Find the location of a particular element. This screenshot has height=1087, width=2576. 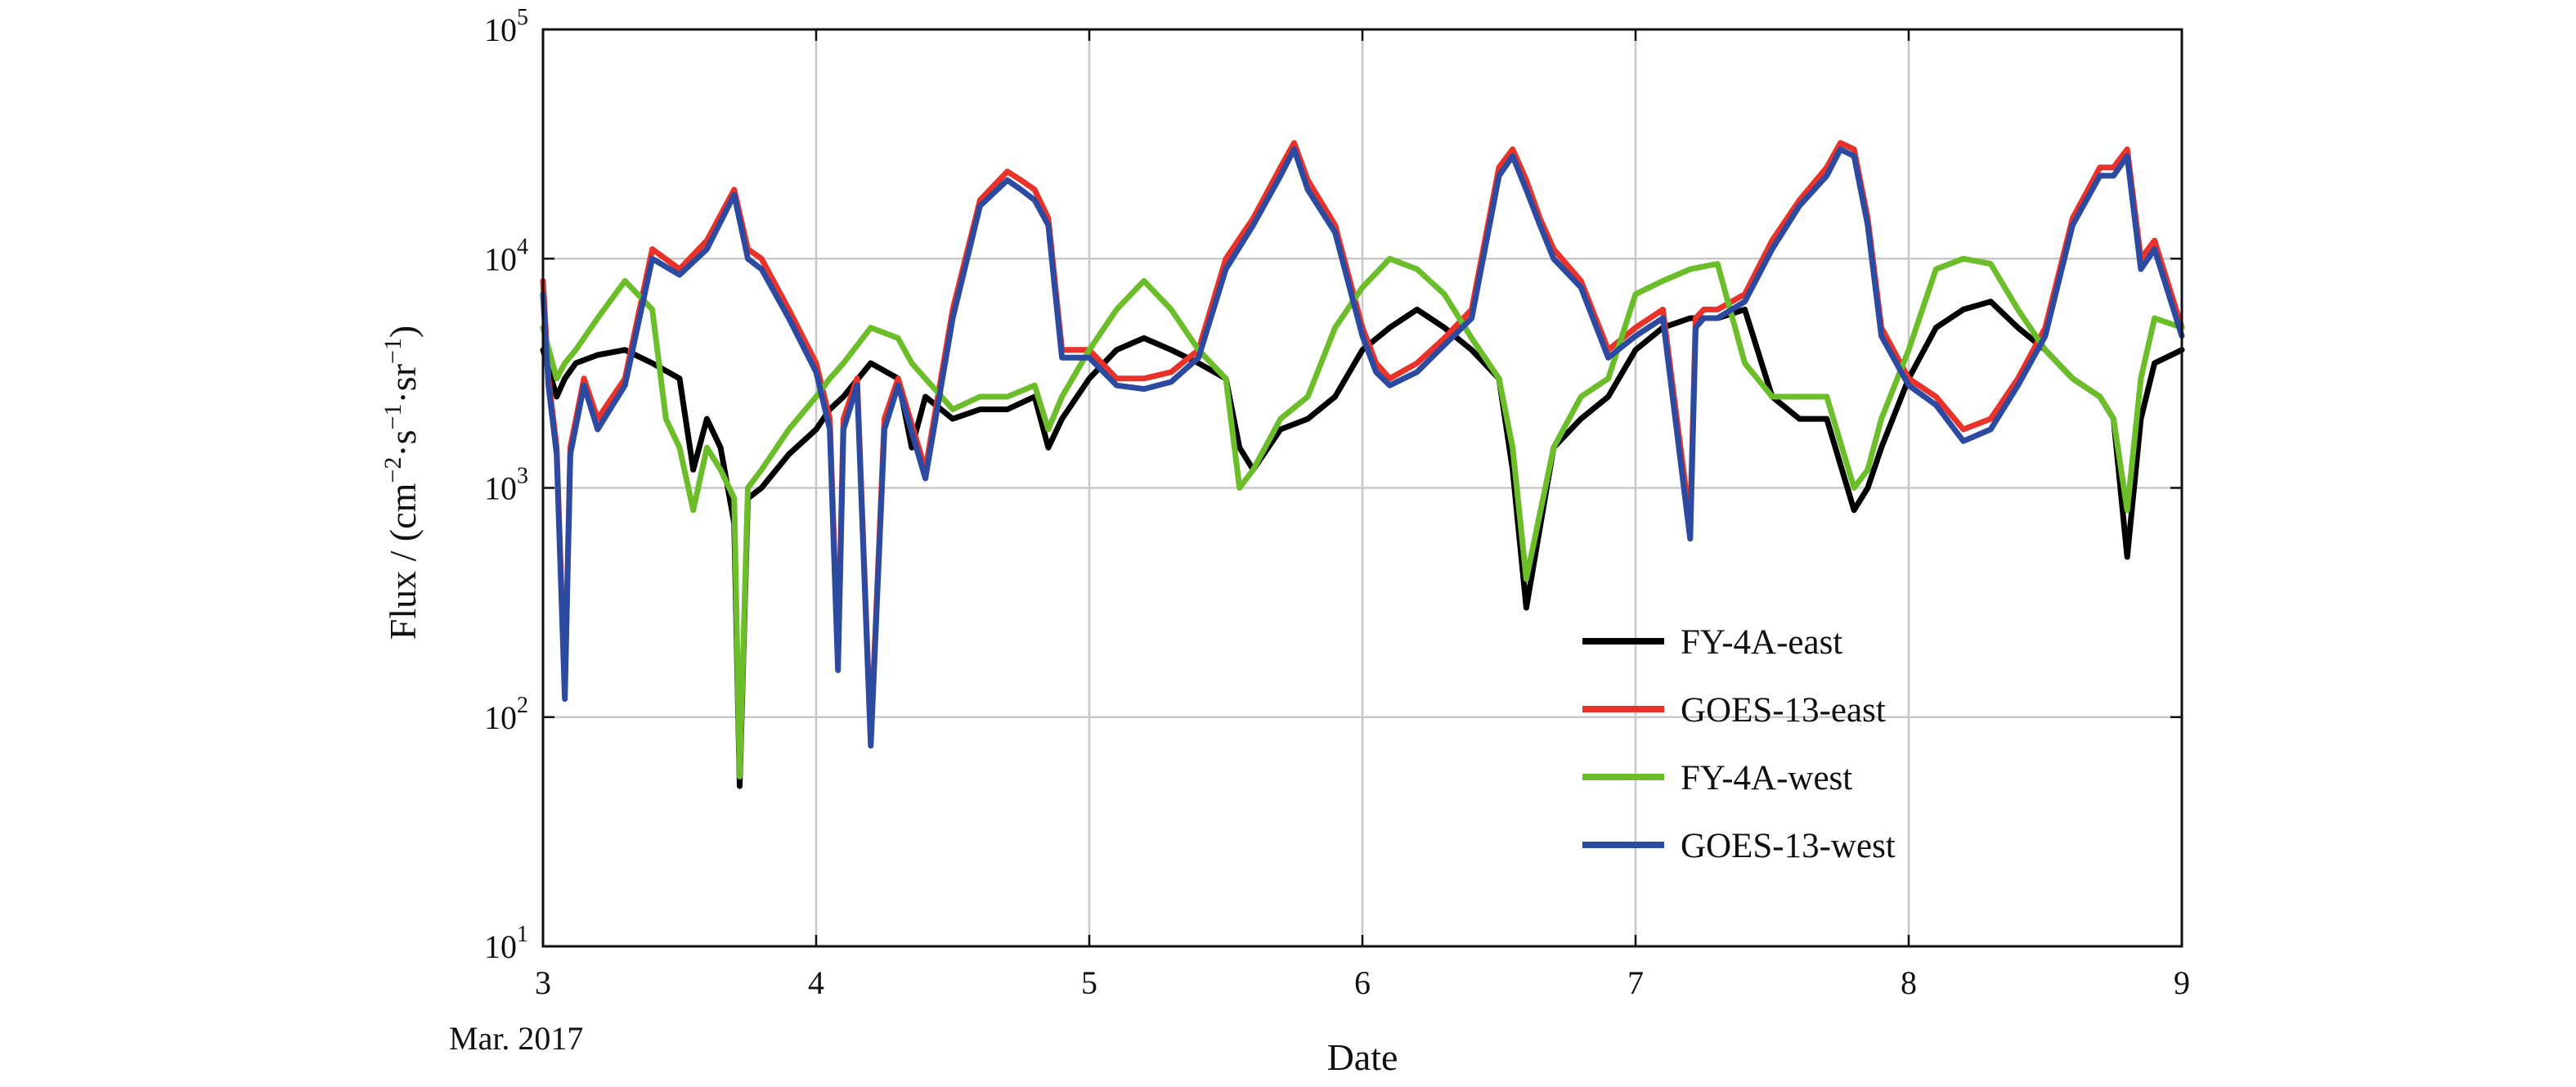

y-label-sup3: −1 is located at coordinates (392, 351).